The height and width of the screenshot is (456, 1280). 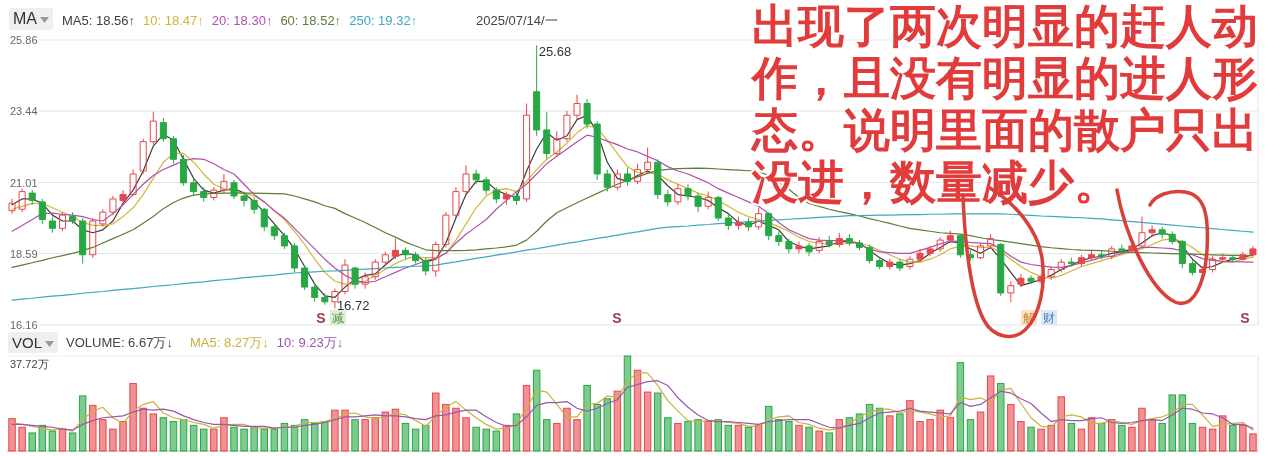 I want to click on text: 20: 18.30↑, so click(x=242, y=20).